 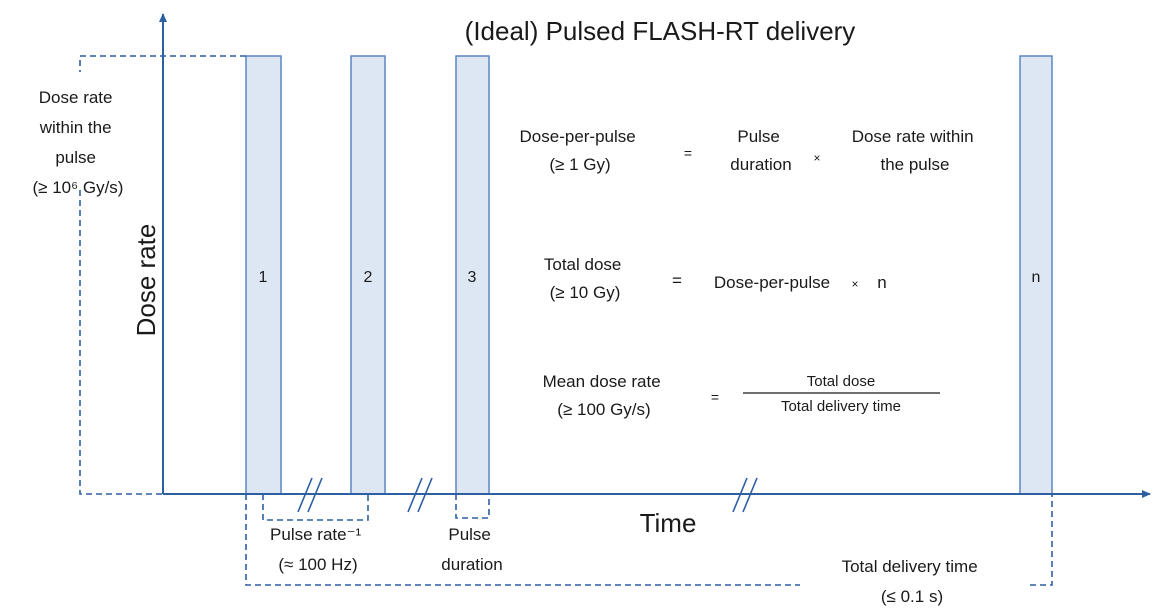 What do you see at coordinates (146, 280) in the screenshot?
I see `y-axis-label: Dose rate` at bounding box center [146, 280].